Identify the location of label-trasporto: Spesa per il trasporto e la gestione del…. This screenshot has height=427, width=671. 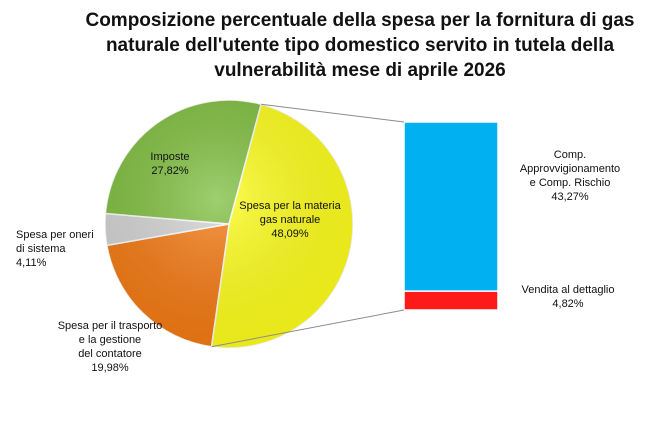
(110, 347).